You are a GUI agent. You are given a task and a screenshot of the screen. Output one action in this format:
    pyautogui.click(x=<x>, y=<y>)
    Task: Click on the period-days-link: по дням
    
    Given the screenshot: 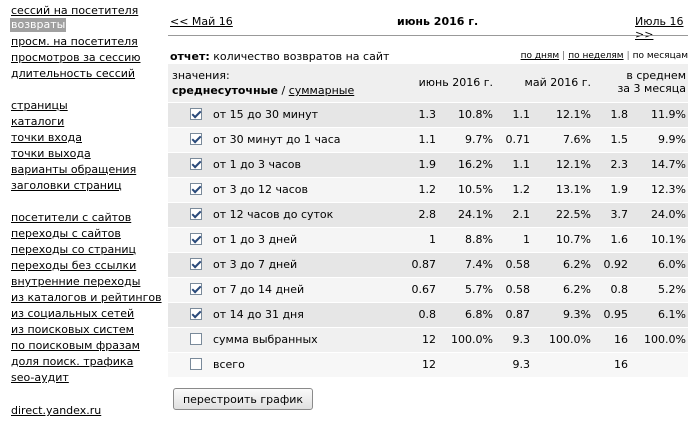 What is the action you would take?
    pyautogui.click(x=540, y=56)
    